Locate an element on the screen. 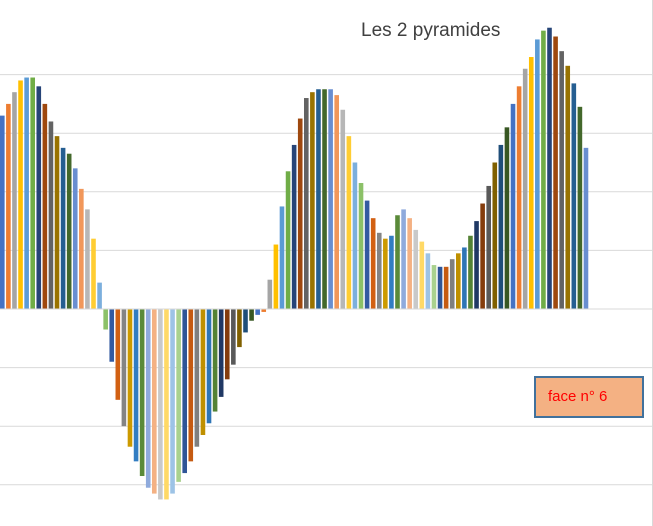 This screenshot has width=653, height=526. face-label-box: face n° 6 is located at coordinates (589, 397).